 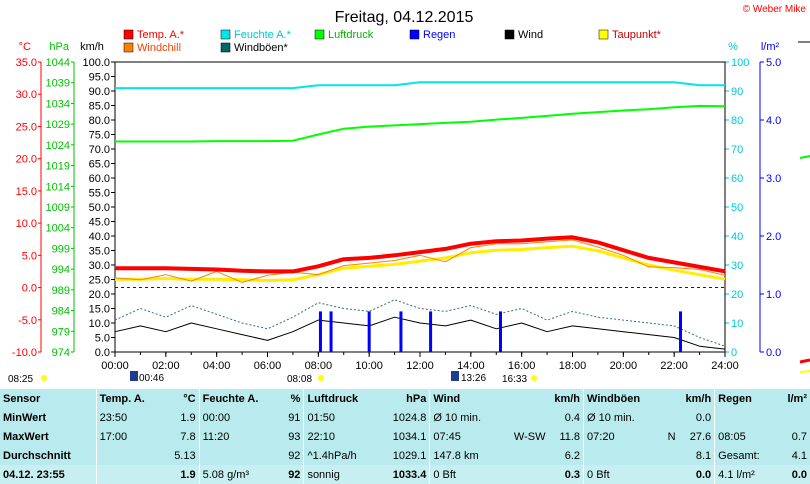 I want to click on temp-value: 5.13, so click(x=185, y=455).